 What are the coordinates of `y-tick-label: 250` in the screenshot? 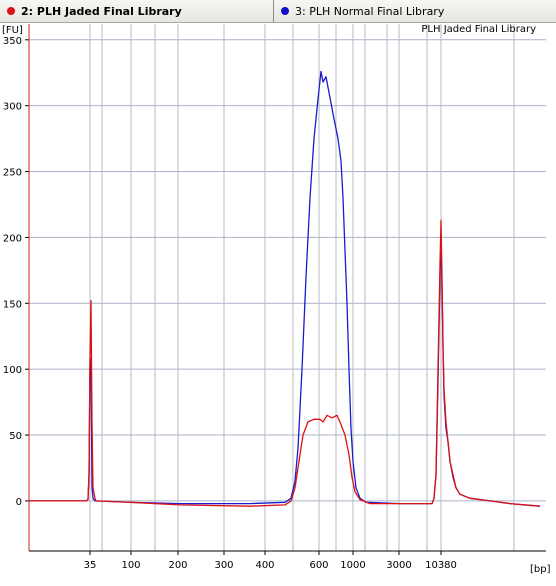 It's located at (12, 173).